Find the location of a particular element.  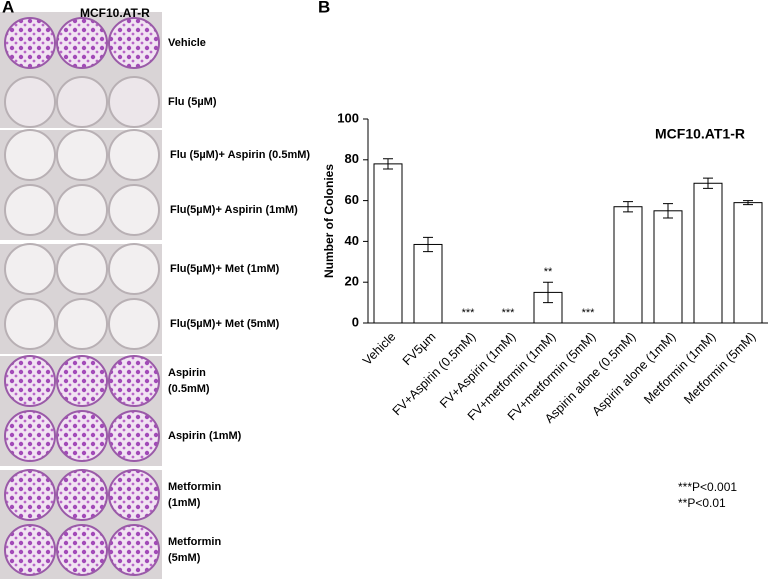

y-tick-label: 60 is located at coordinates (352, 199).